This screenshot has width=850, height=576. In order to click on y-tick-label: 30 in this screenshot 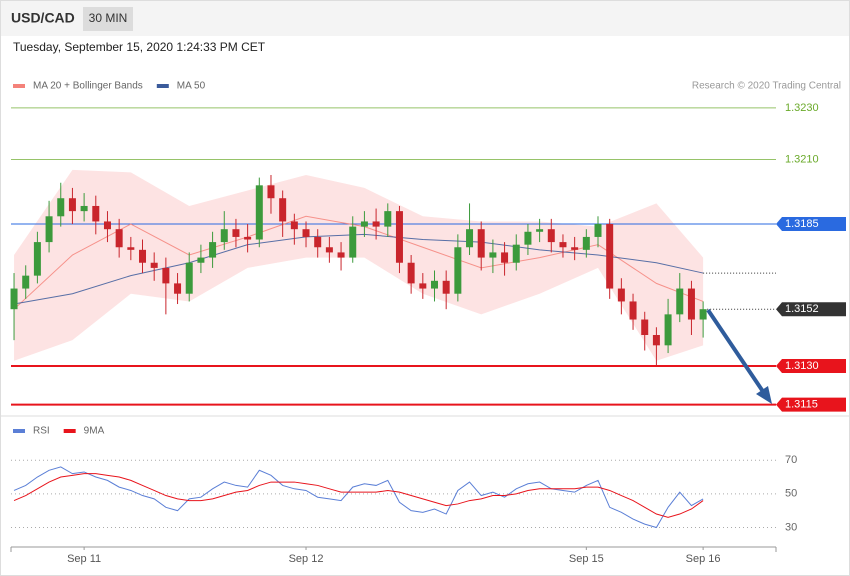, I will do `click(791, 527)`.